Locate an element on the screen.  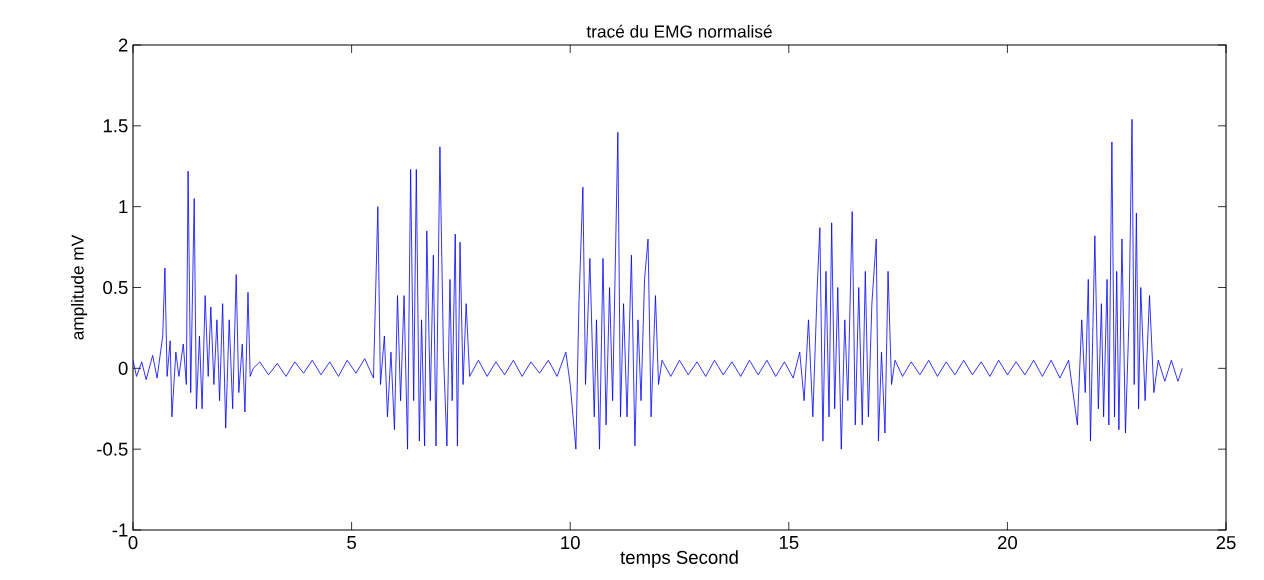
x-tick-label: 20 is located at coordinates (1008, 543).